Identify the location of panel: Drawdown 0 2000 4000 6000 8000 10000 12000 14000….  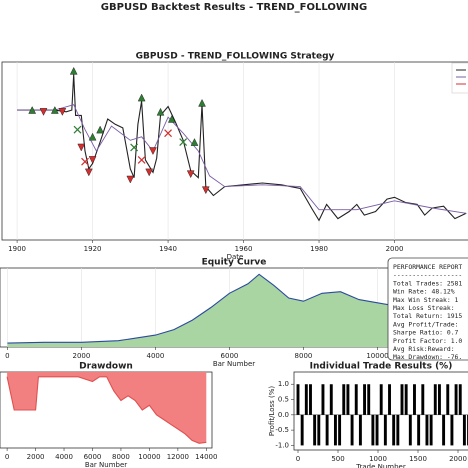
(108, 415).